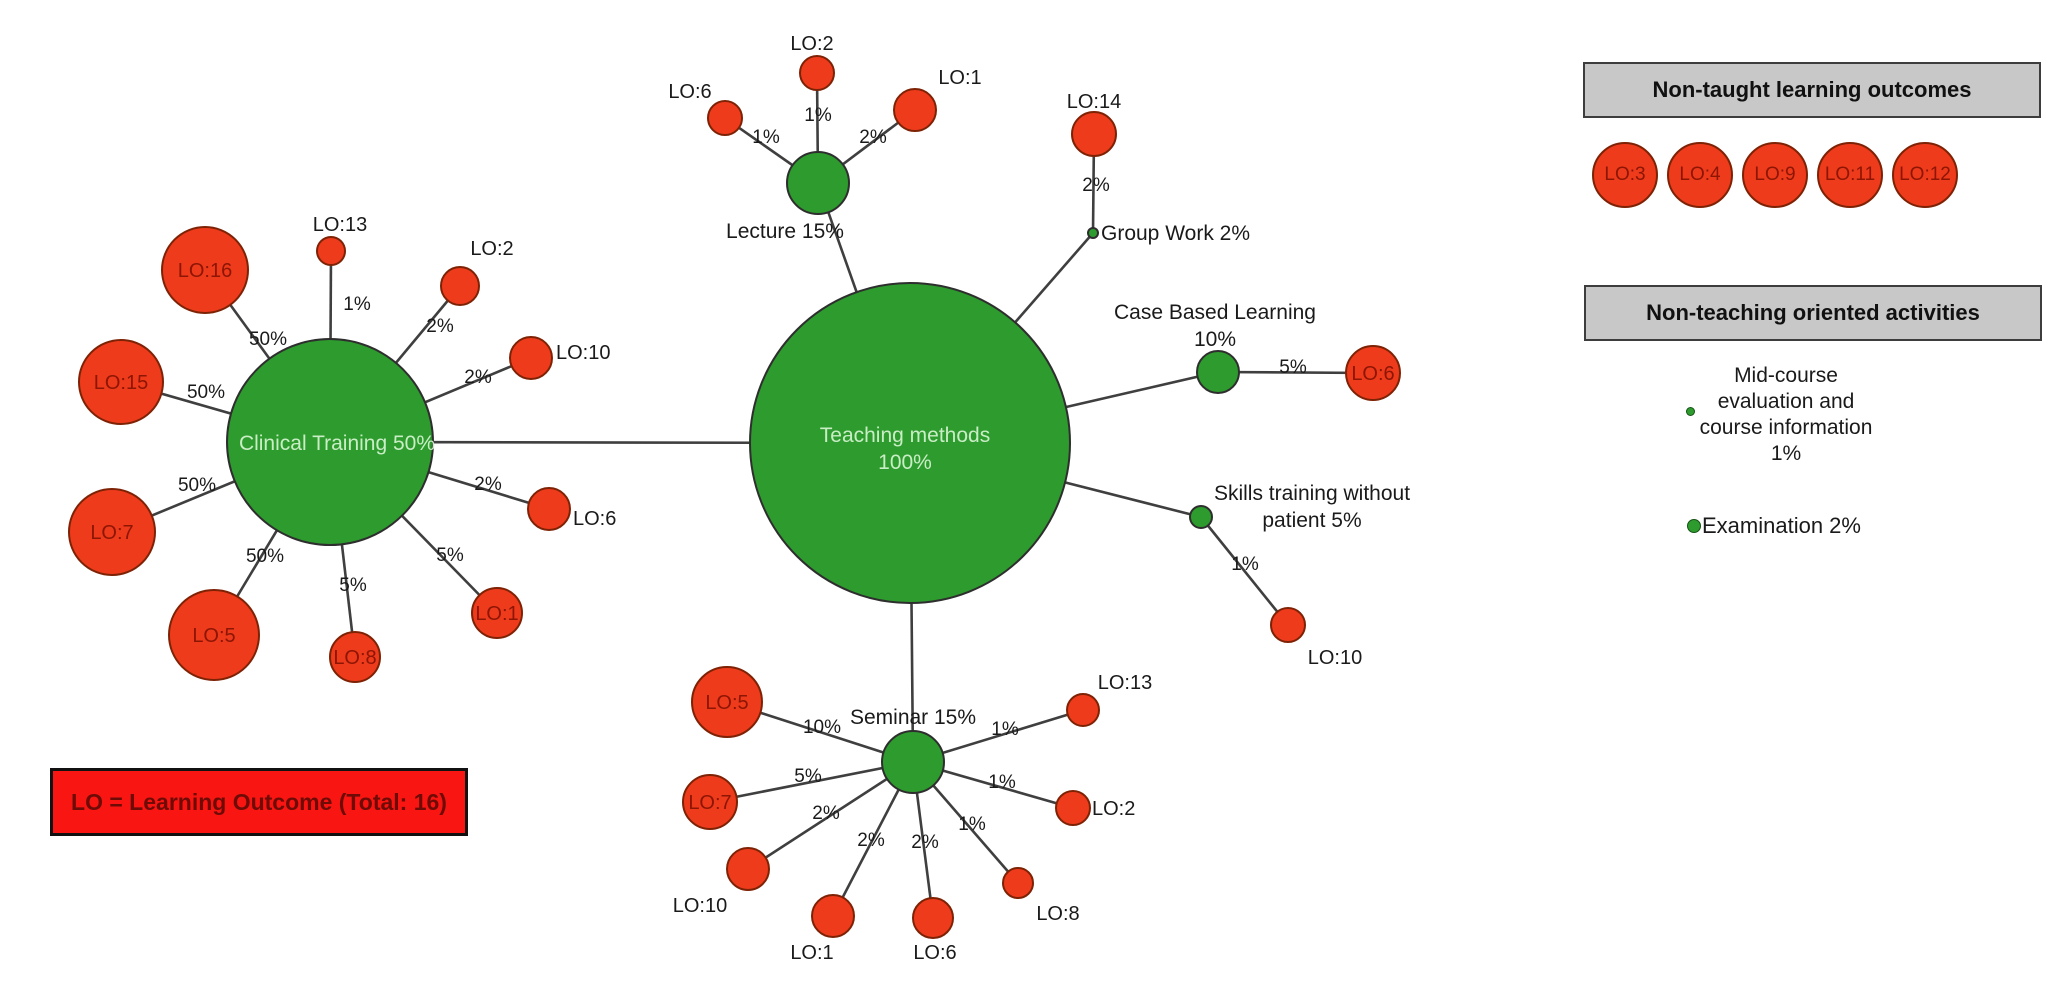 The image size is (2059, 1001). I want to click on edge-label-seminar-se7: 5%, so click(808, 776).